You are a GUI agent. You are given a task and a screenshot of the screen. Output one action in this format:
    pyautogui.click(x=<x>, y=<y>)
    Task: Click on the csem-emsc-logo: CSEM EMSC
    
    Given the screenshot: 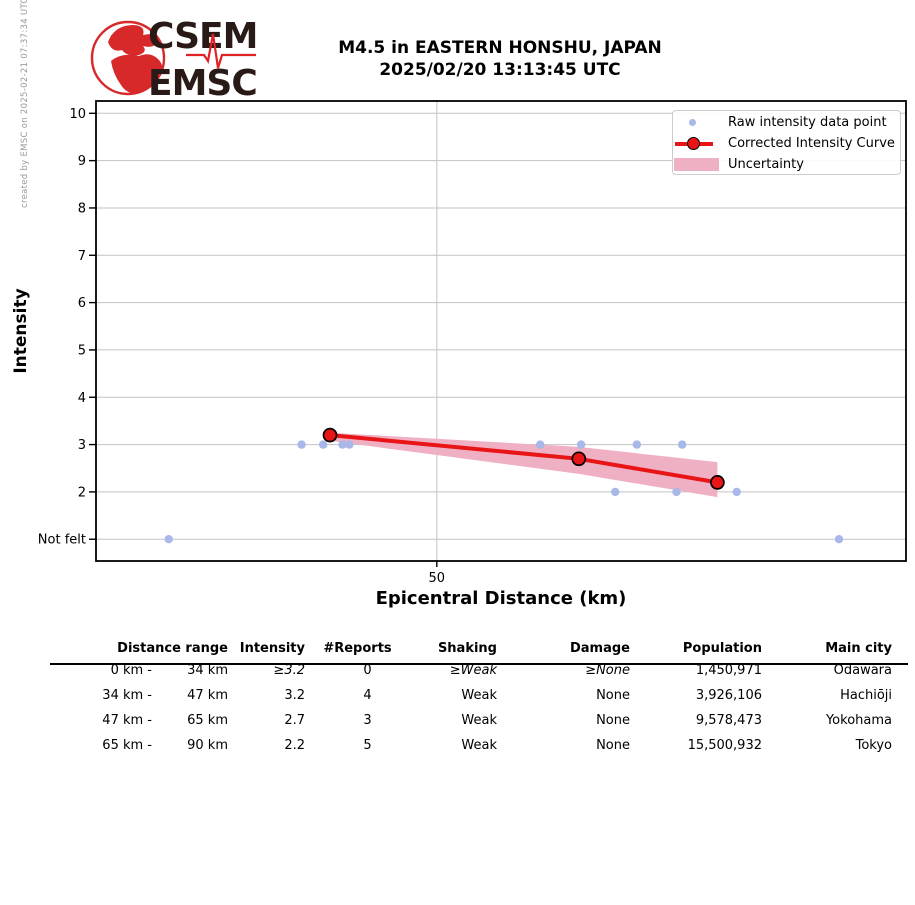 What is the action you would take?
    pyautogui.click(x=174, y=59)
    